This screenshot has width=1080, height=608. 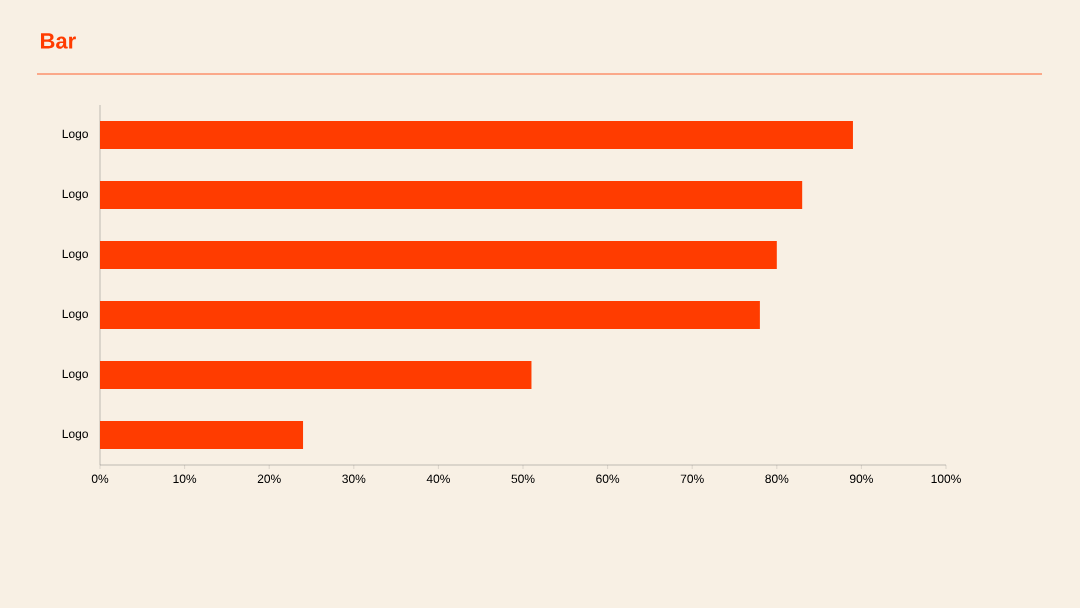 I want to click on chart-title: Bar, so click(x=58, y=41).